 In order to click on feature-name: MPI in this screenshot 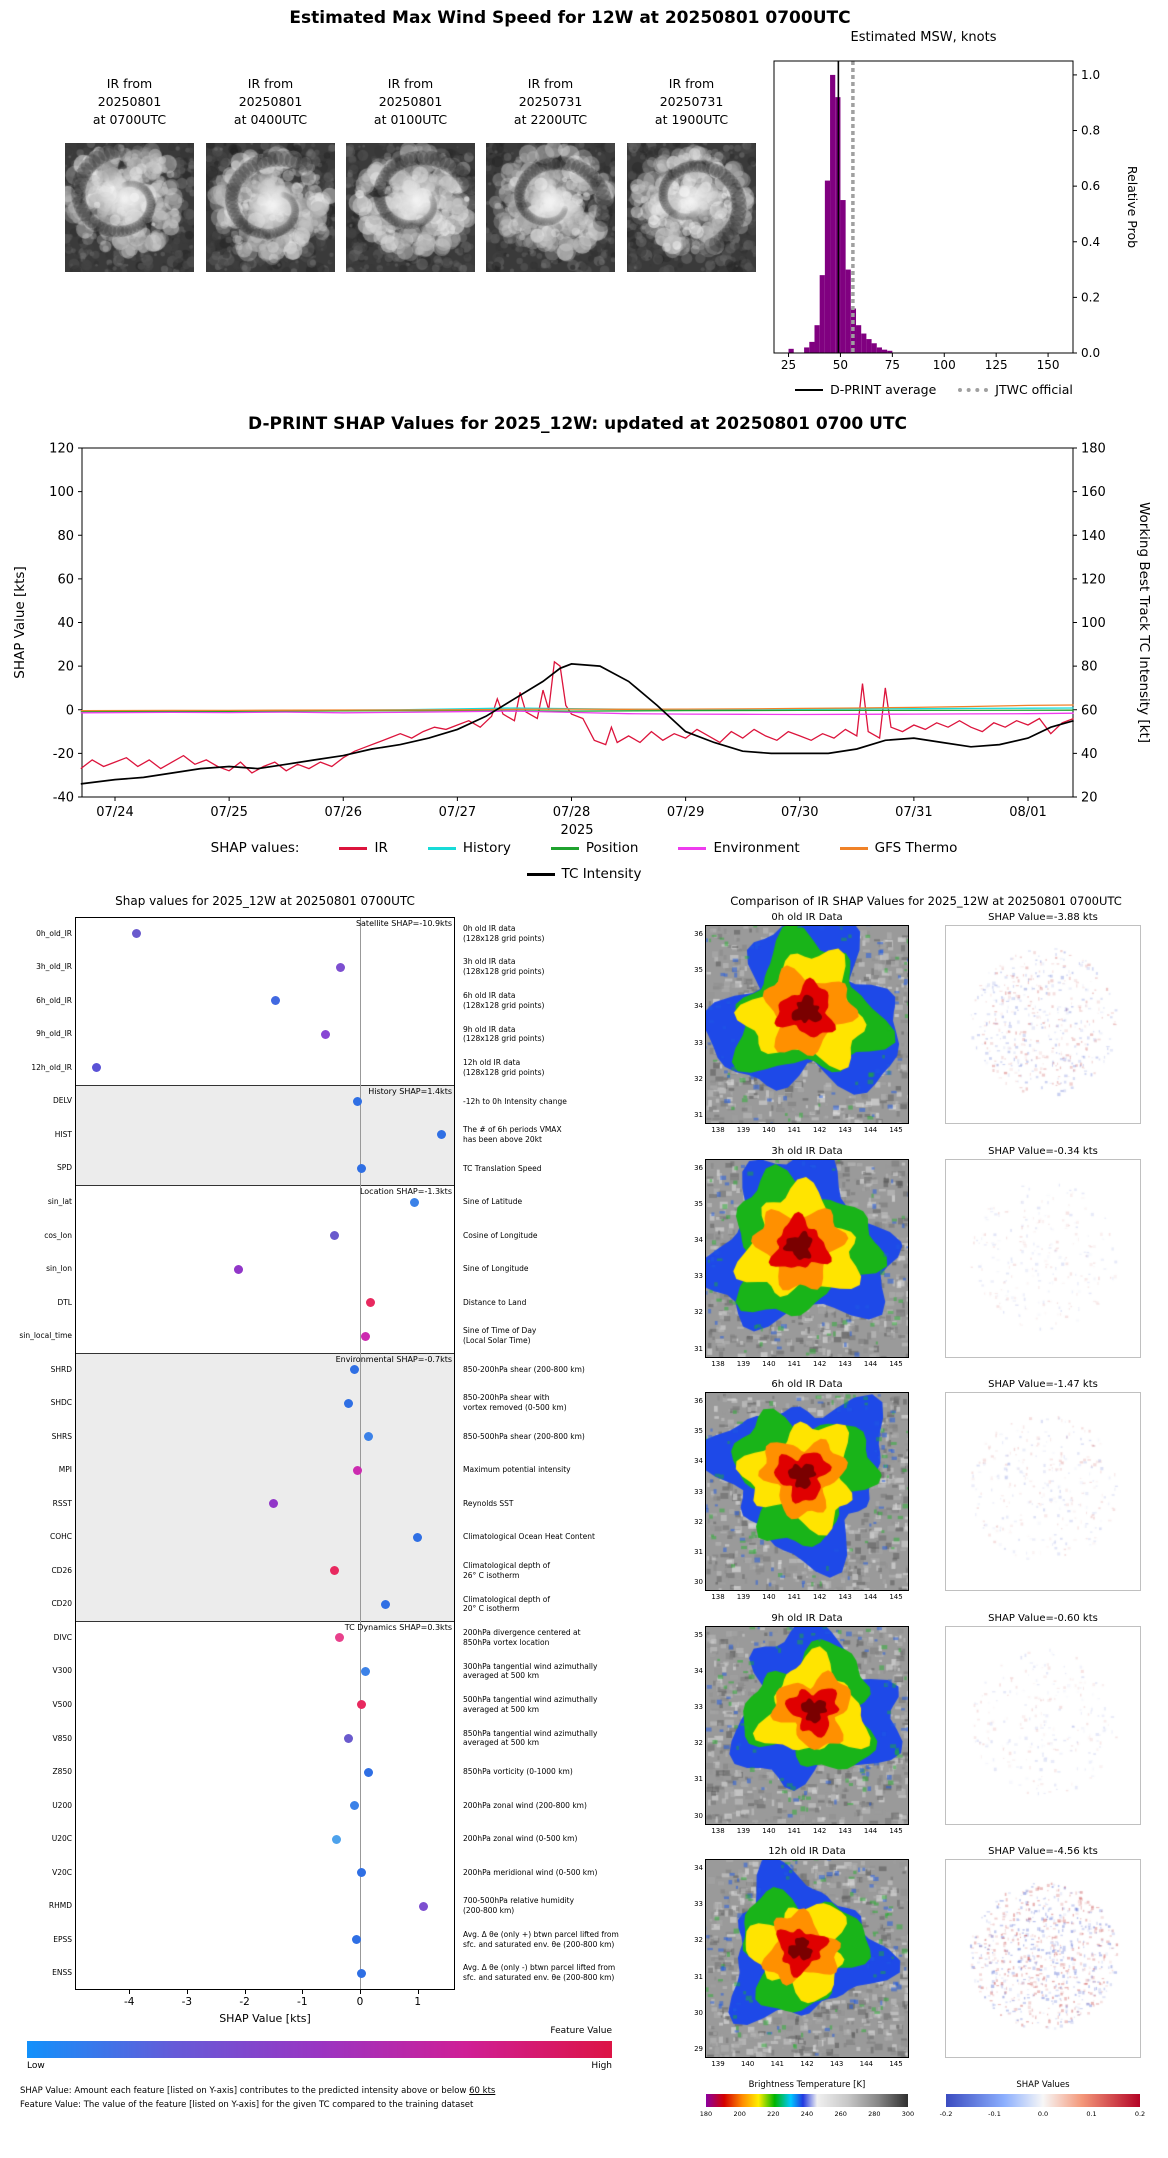, I will do `click(65, 1470)`.